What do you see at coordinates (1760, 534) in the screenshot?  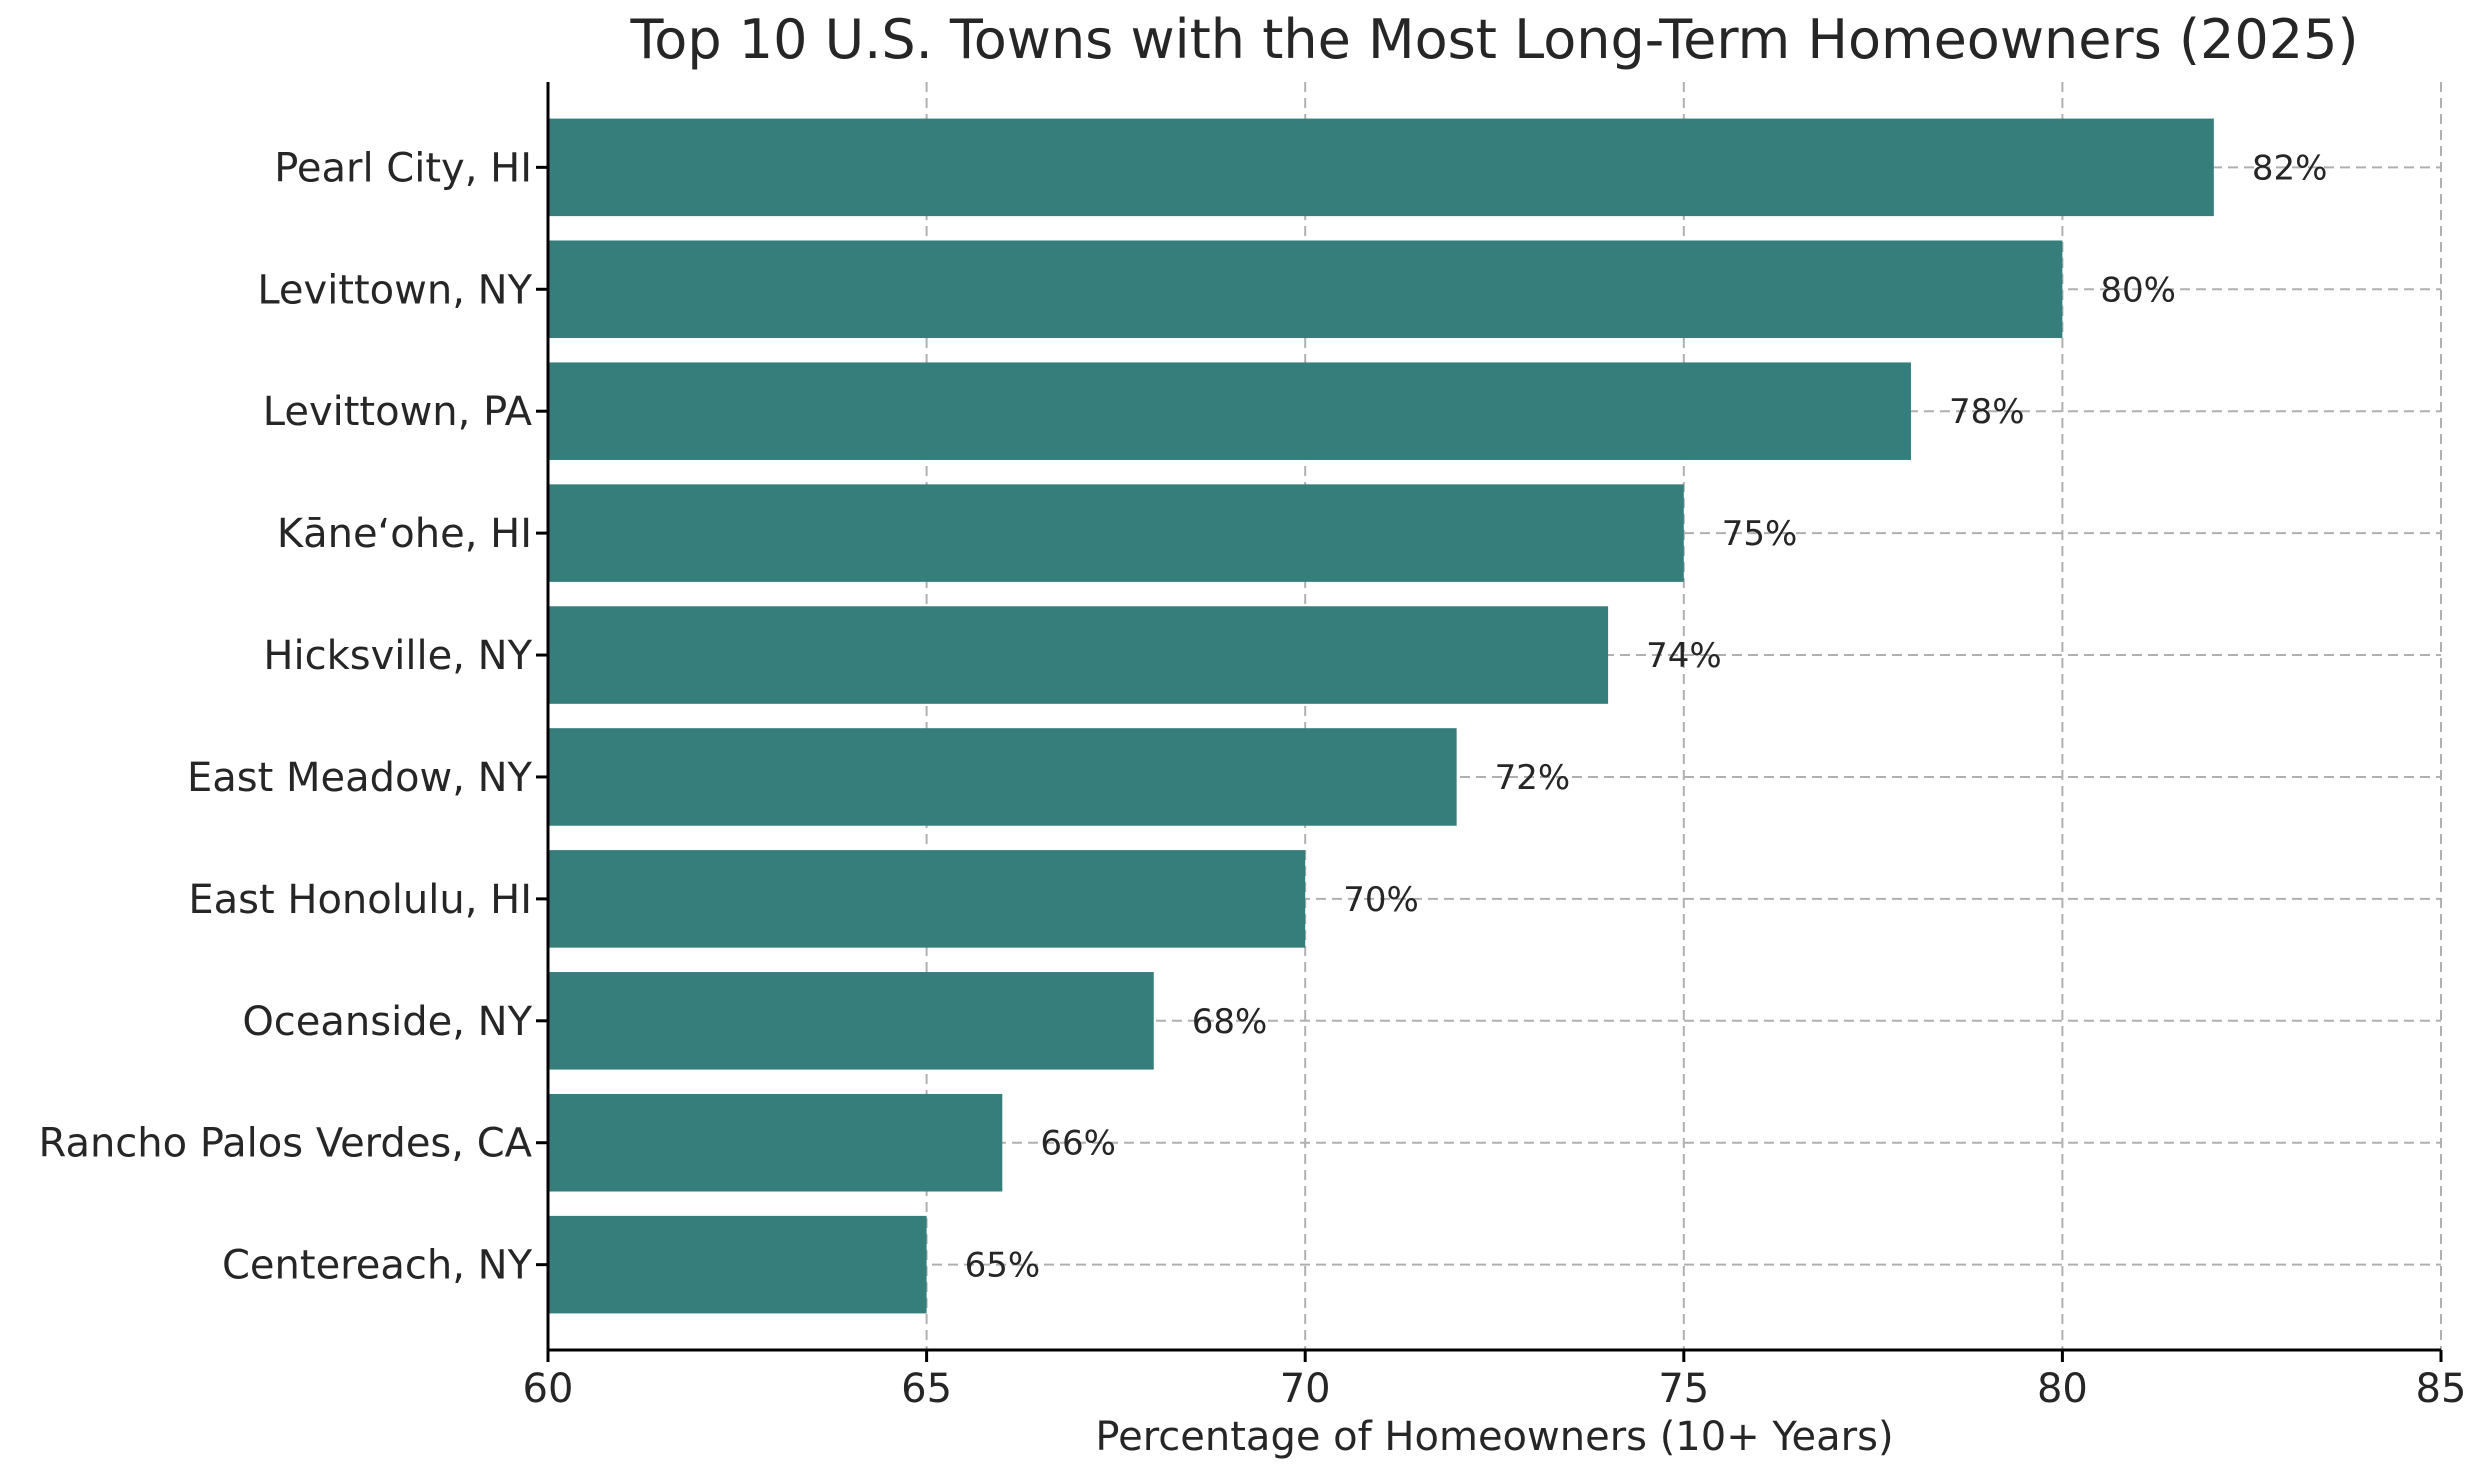 I see `value-label: 75%` at bounding box center [1760, 534].